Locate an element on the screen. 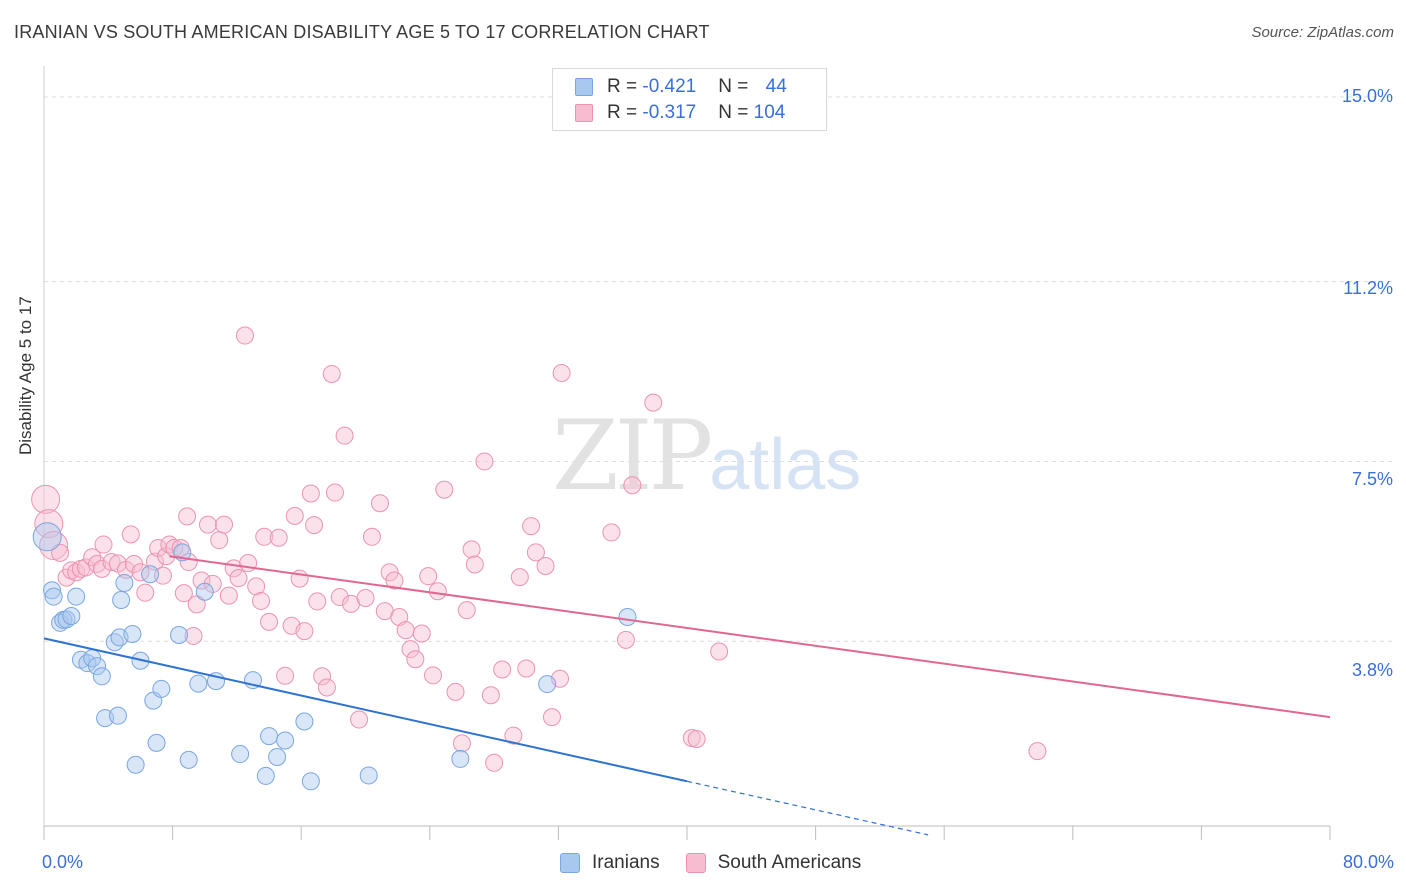 Image resolution: width=1406 pixels, height=892 pixels. legend-r-value: -0.421 is located at coordinates (669, 87).